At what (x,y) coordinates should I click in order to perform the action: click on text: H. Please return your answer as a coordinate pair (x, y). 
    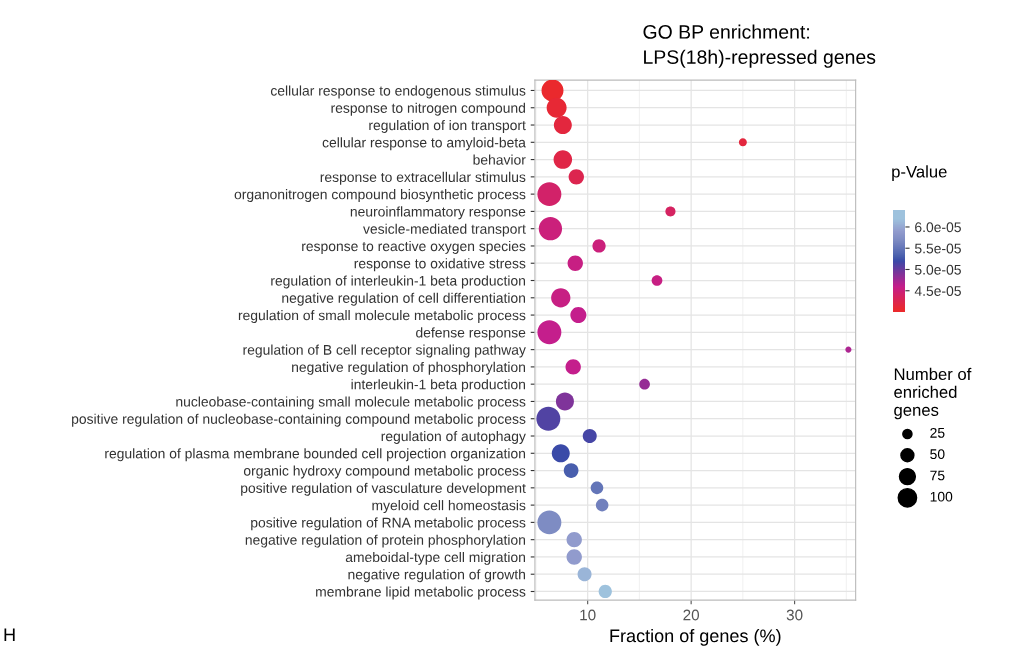
    Looking at the image, I should click on (9, 634).